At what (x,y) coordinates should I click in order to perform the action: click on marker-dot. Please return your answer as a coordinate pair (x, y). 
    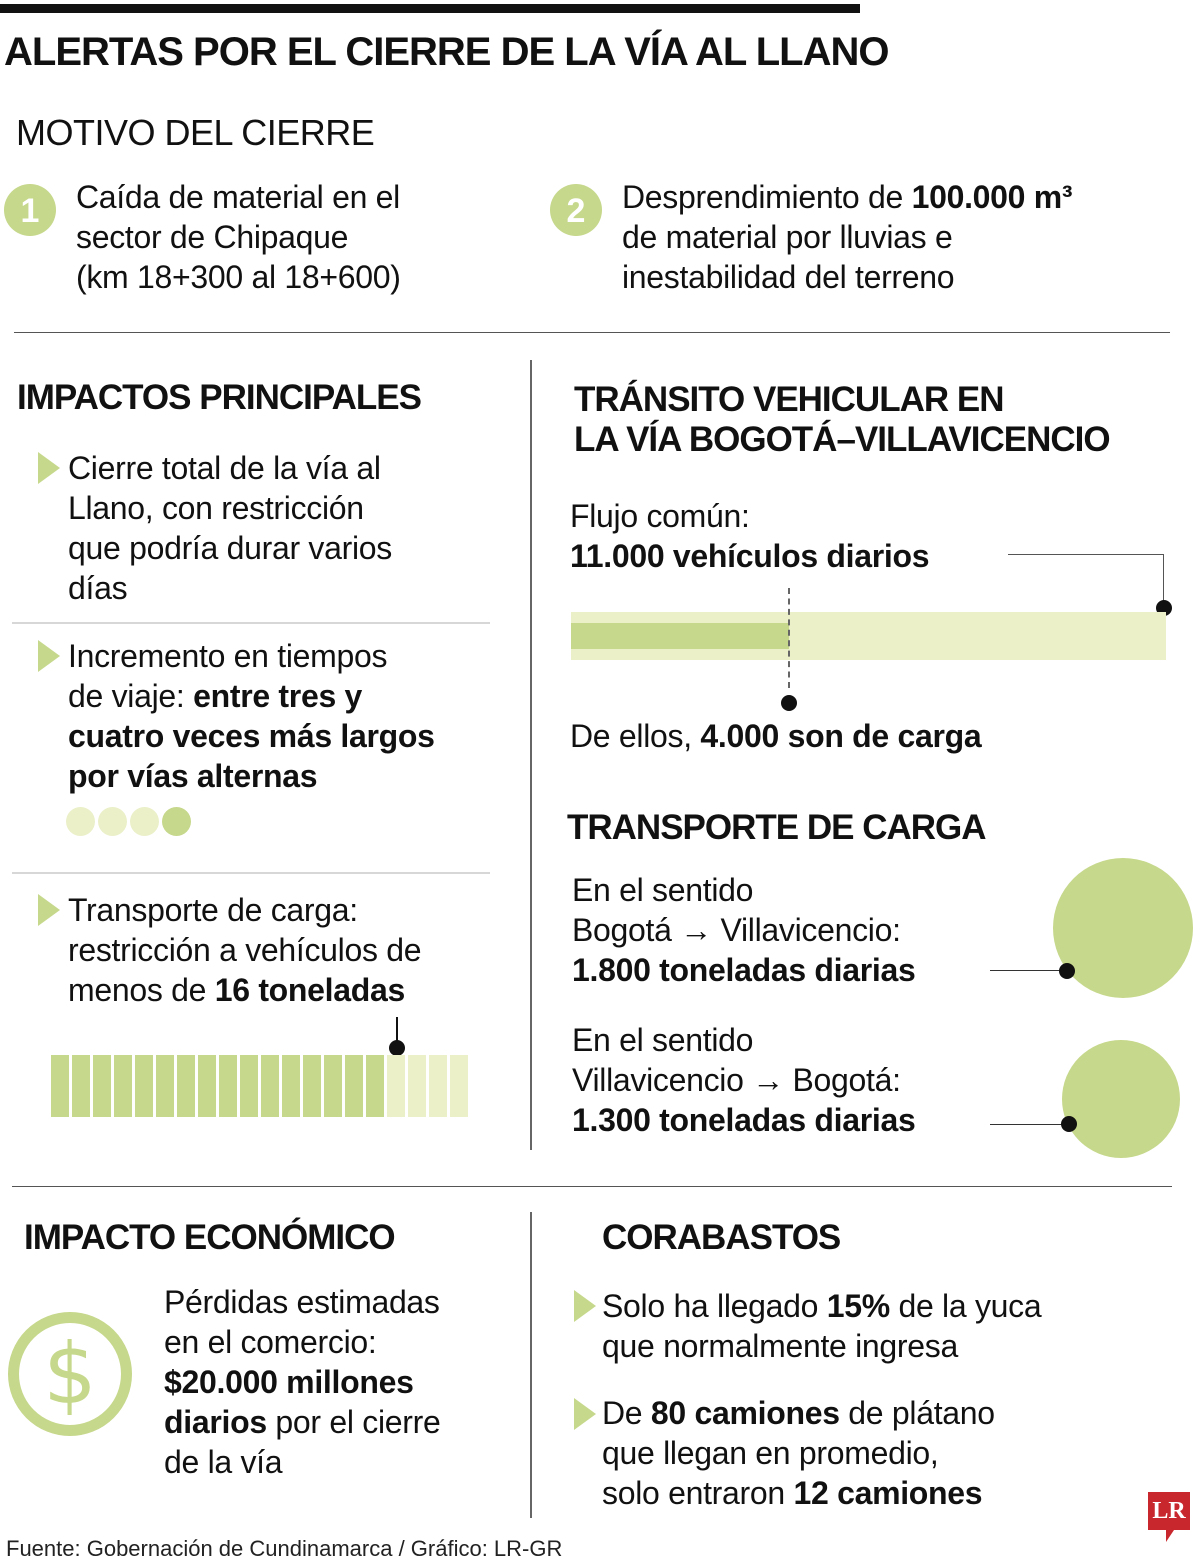
    Looking at the image, I should click on (397, 1048).